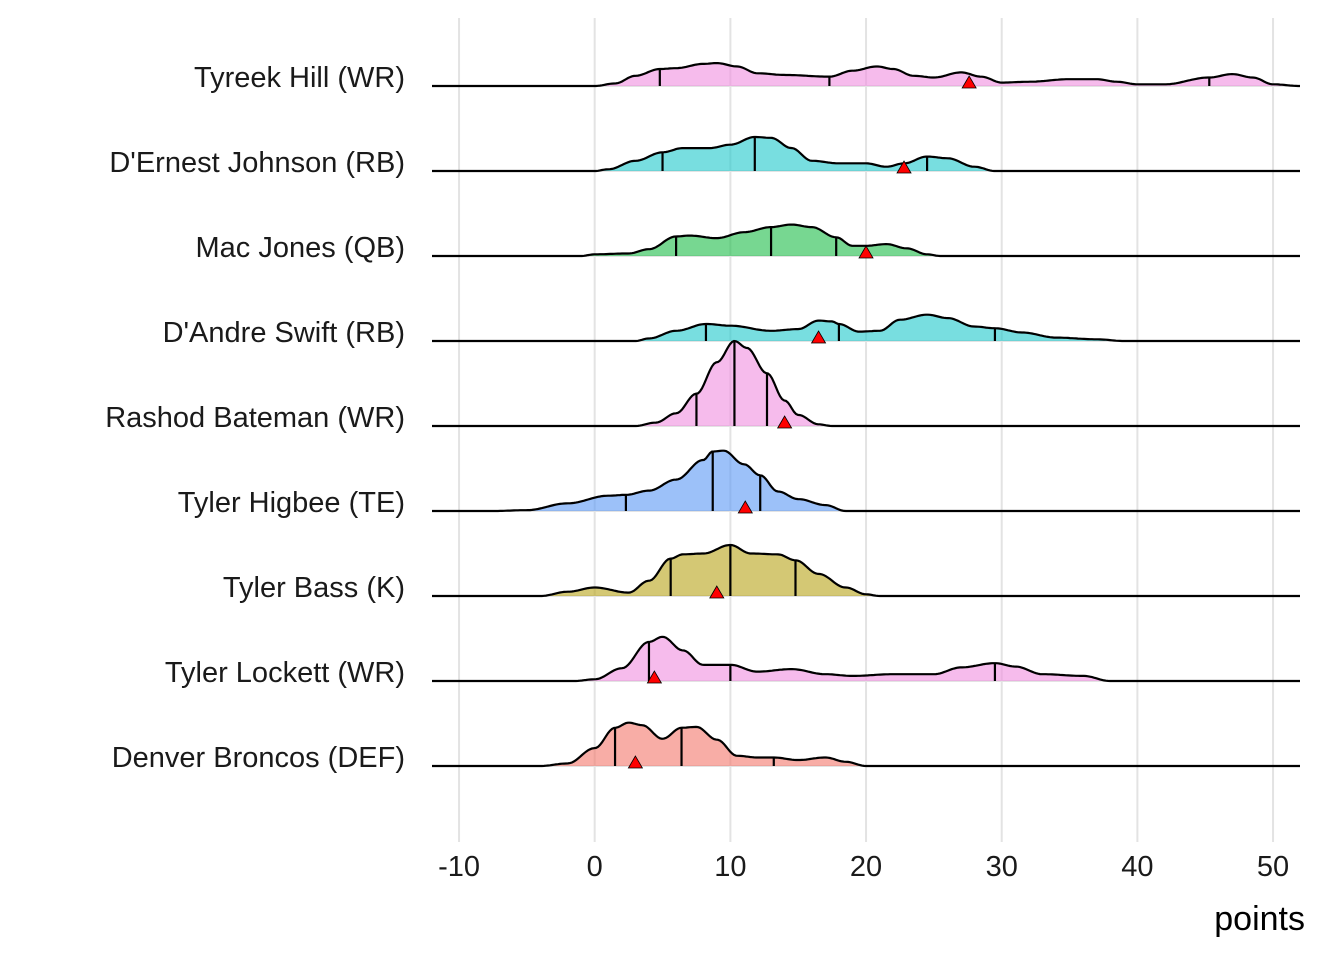 This screenshot has height=960, width=1344. What do you see at coordinates (284, 333) in the screenshot?
I see `y-axis-label: D'Andre Swift (RB)` at bounding box center [284, 333].